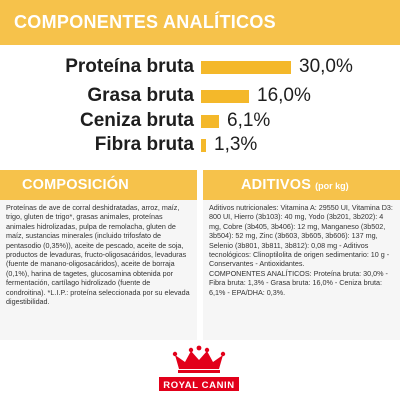 This screenshot has height=404, width=400. I want to click on nutrient-row-fat: Grasa bruta 16,0%, so click(200, 96).